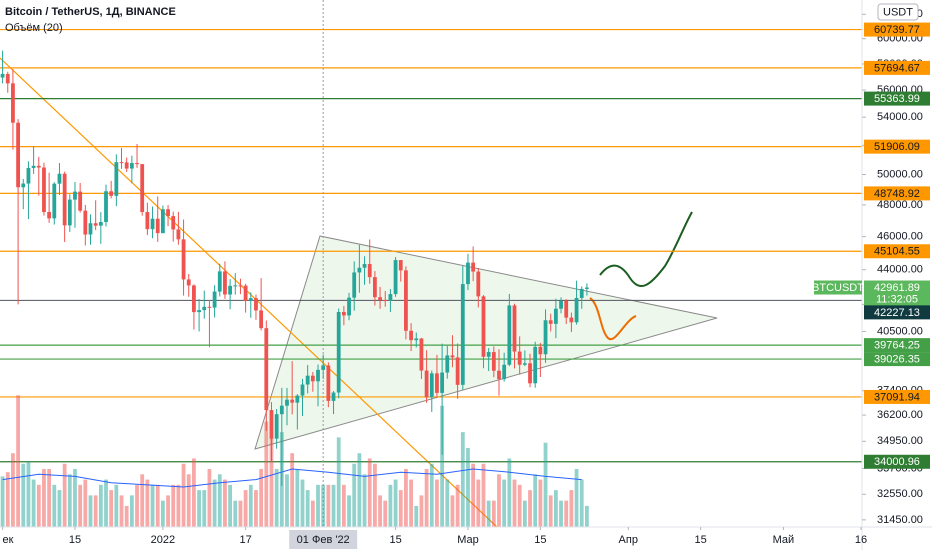 Image resolution: width=932 pixels, height=550 pixels. I want to click on level-label: 37091.94, so click(897, 397).